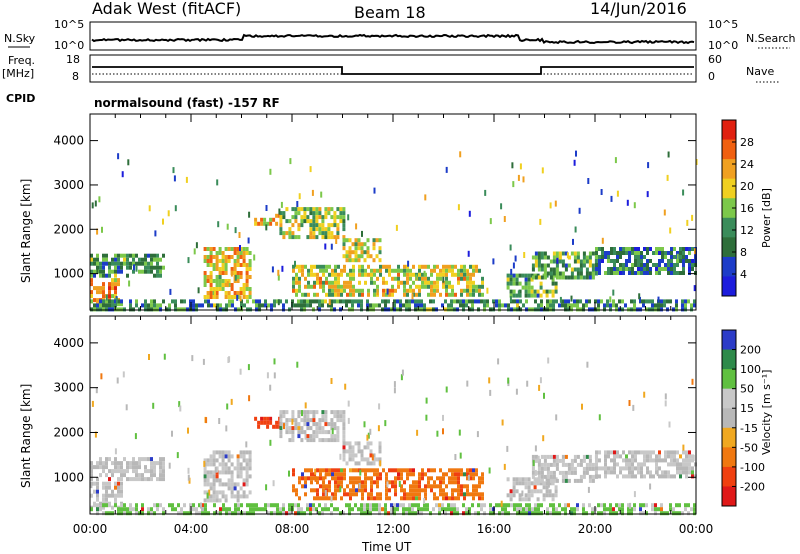 The width and height of the screenshot is (800, 554). Describe the element at coordinates (729, 418) in the screenshot. I see `colorbar-frame` at that location.